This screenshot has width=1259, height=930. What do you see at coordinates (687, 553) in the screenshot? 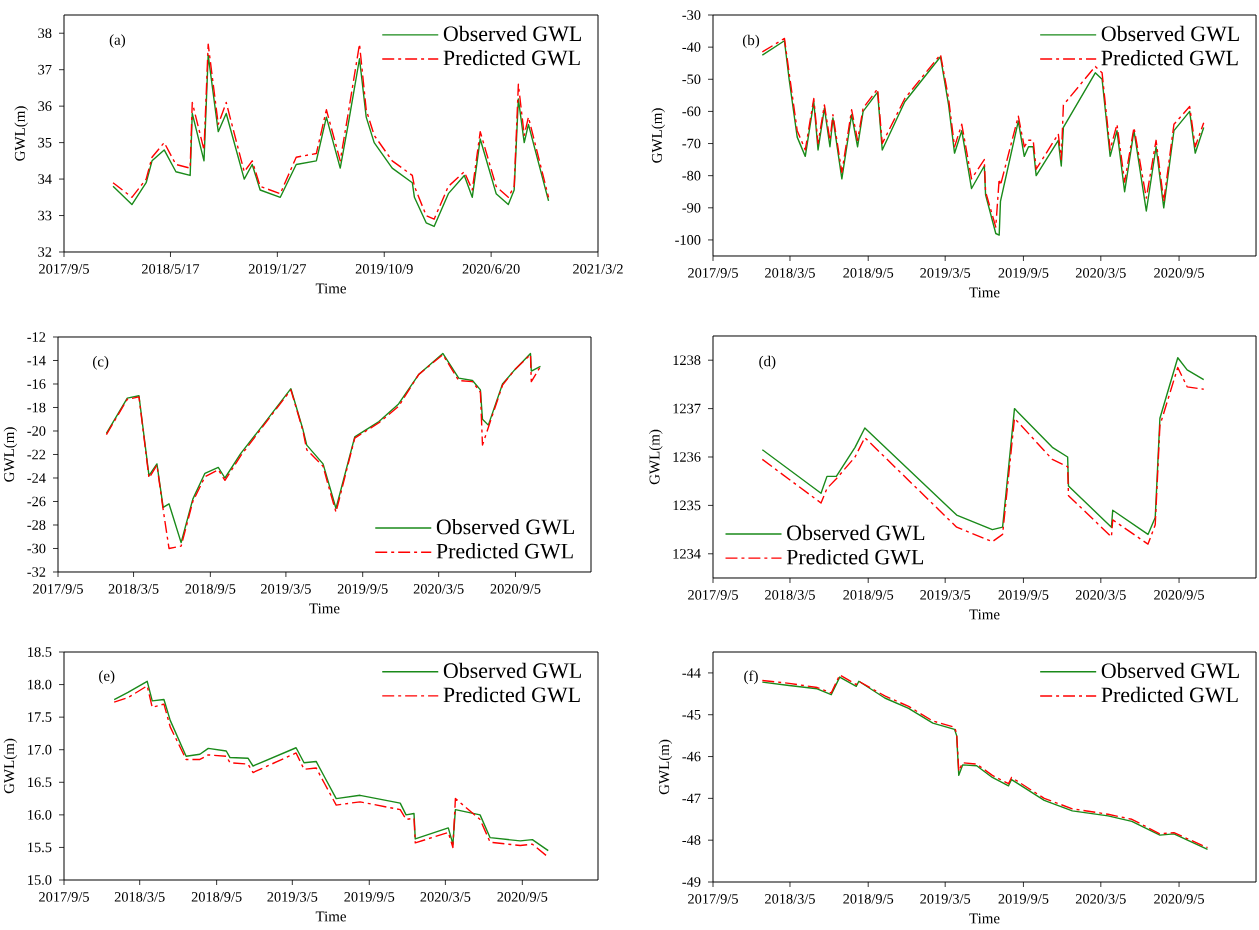
I see `y-tick-label: 1234` at bounding box center [687, 553].